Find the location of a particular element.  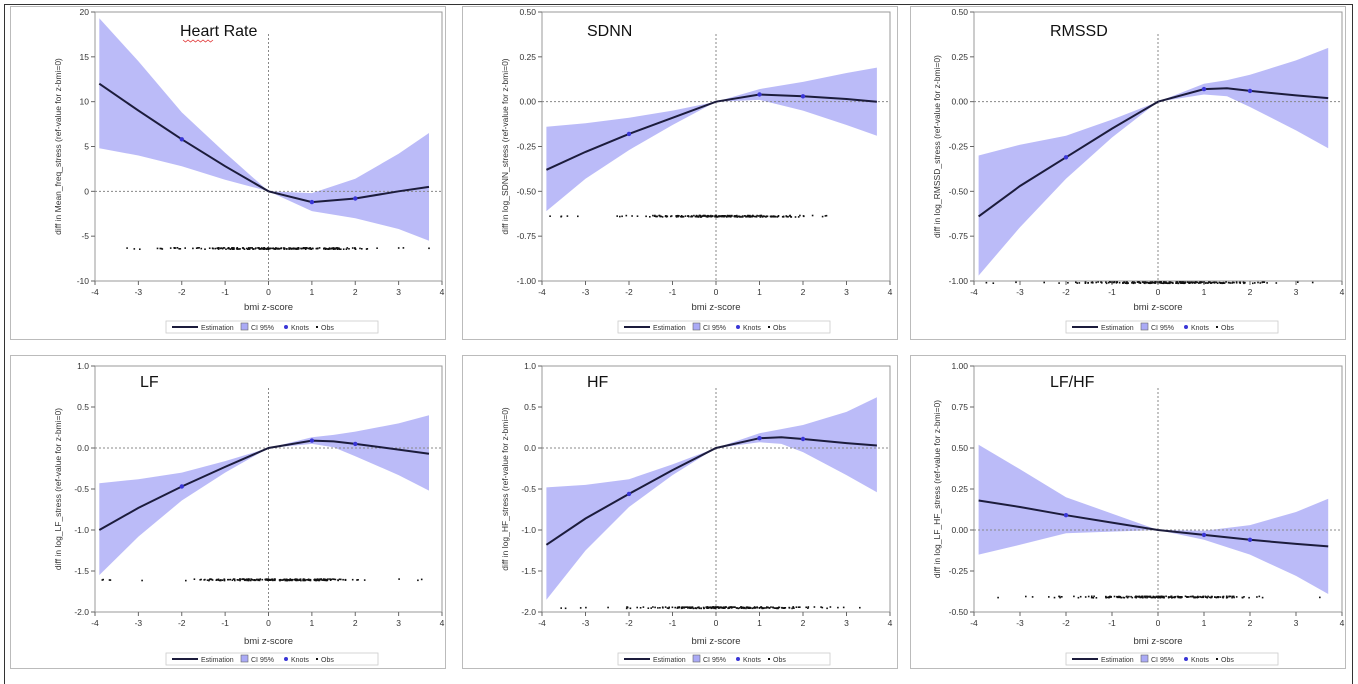

knot-point is located at coordinates (803, 96).